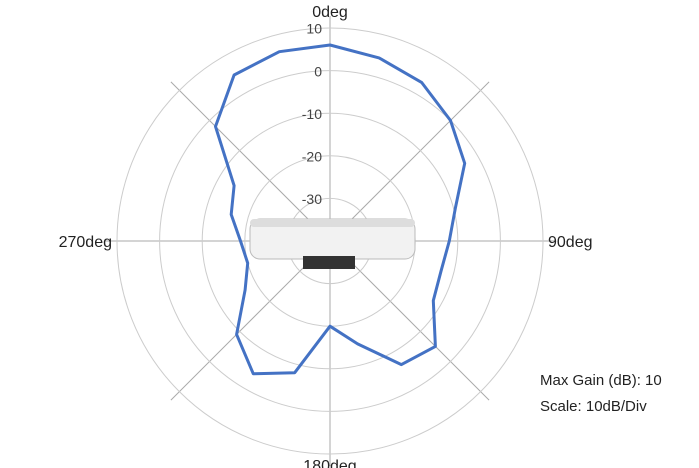 Image resolution: width=699 pixels, height=468 pixels. I want to click on annotation: Max Gain (dB): 10, so click(601, 380).